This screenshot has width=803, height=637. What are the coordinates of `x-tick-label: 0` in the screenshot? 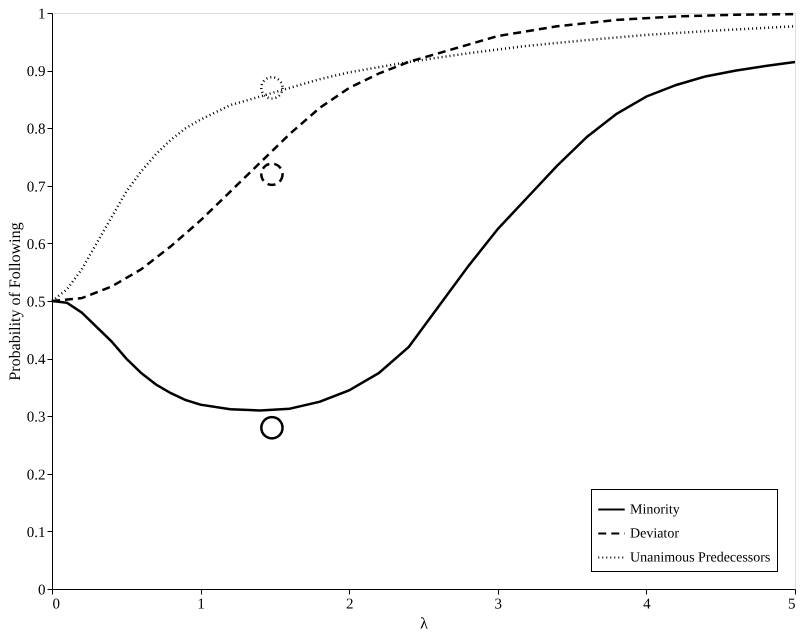 It's located at (56, 604).